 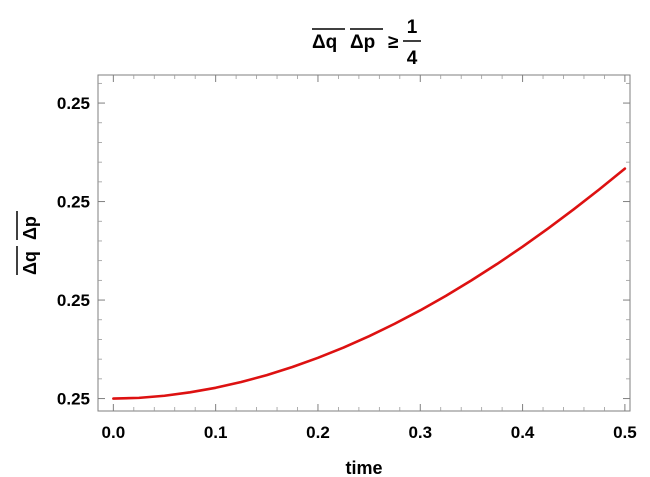 What do you see at coordinates (216, 432) in the screenshot?
I see `x-tick-label: 0.1` at bounding box center [216, 432].